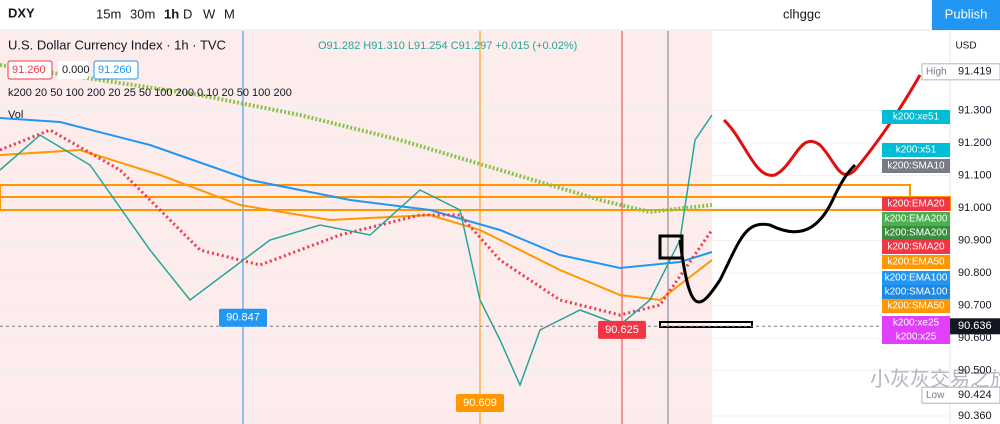  I want to click on interval: 30m, so click(142, 13).